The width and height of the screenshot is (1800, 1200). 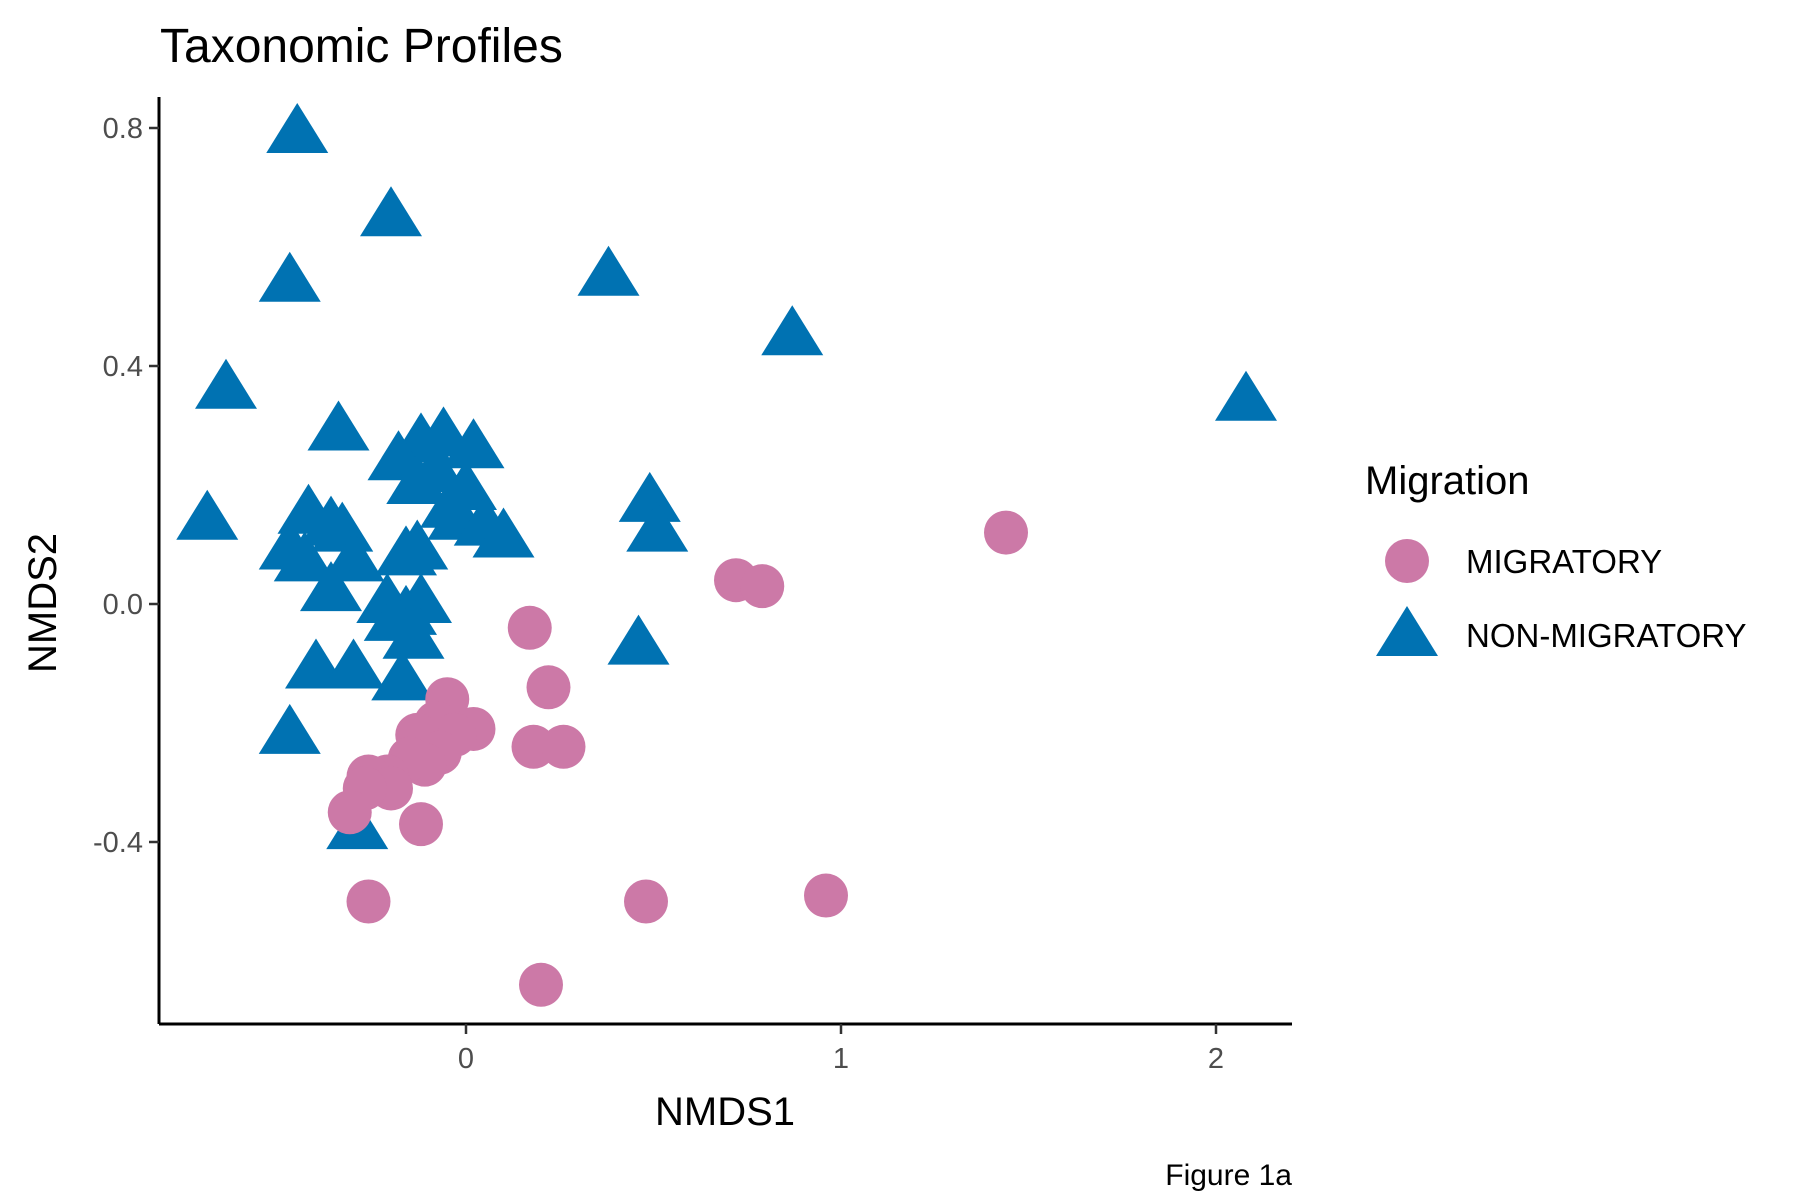 I want to click on figure-caption: Figure 1a, so click(x=1228, y=1175).